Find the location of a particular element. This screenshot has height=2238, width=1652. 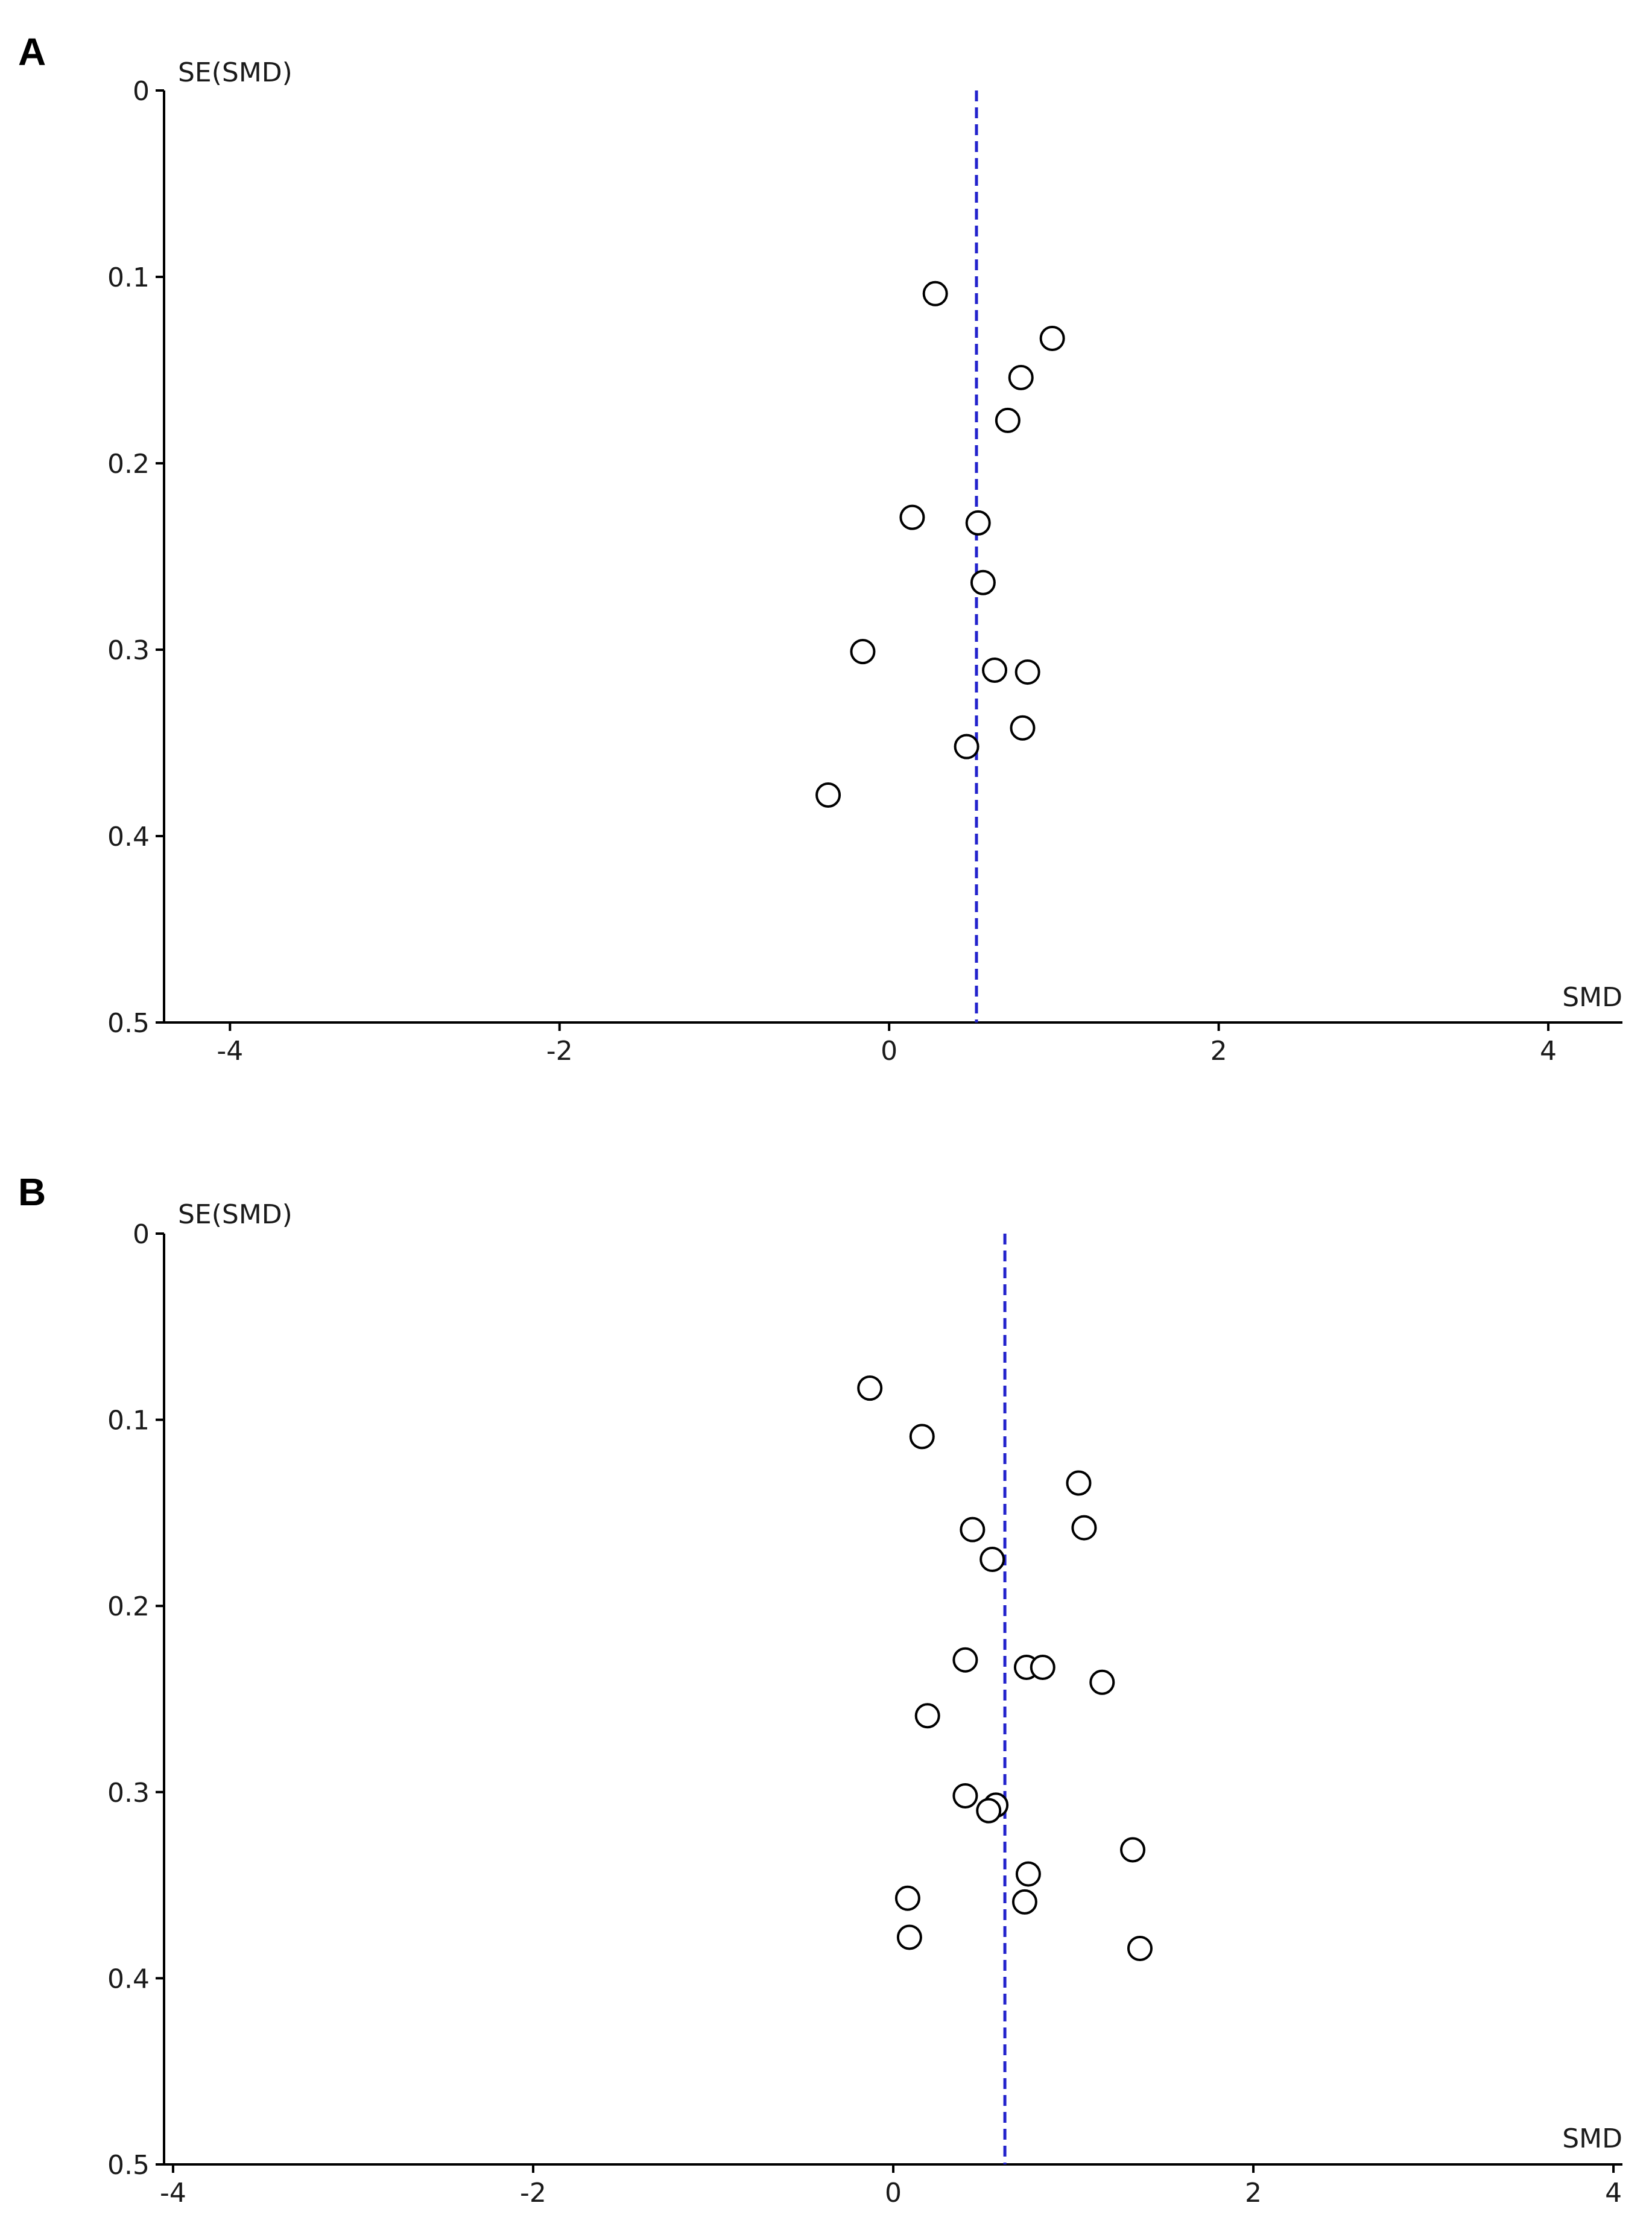

panel-a-y-tick-label-0: 0 is located at coordinates (141, 91).